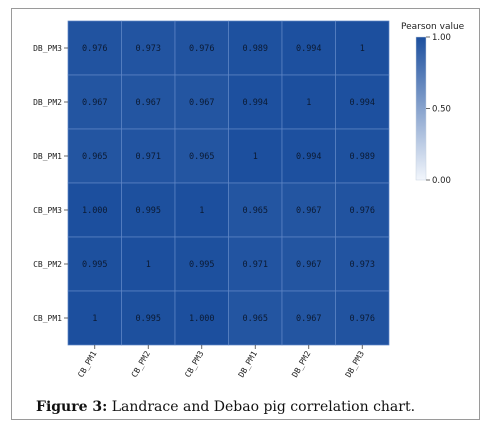 Image resolution: width=495 pixels, height=434 pixels. I want to click on caption-label: Figure 3:, so click(72, 407).